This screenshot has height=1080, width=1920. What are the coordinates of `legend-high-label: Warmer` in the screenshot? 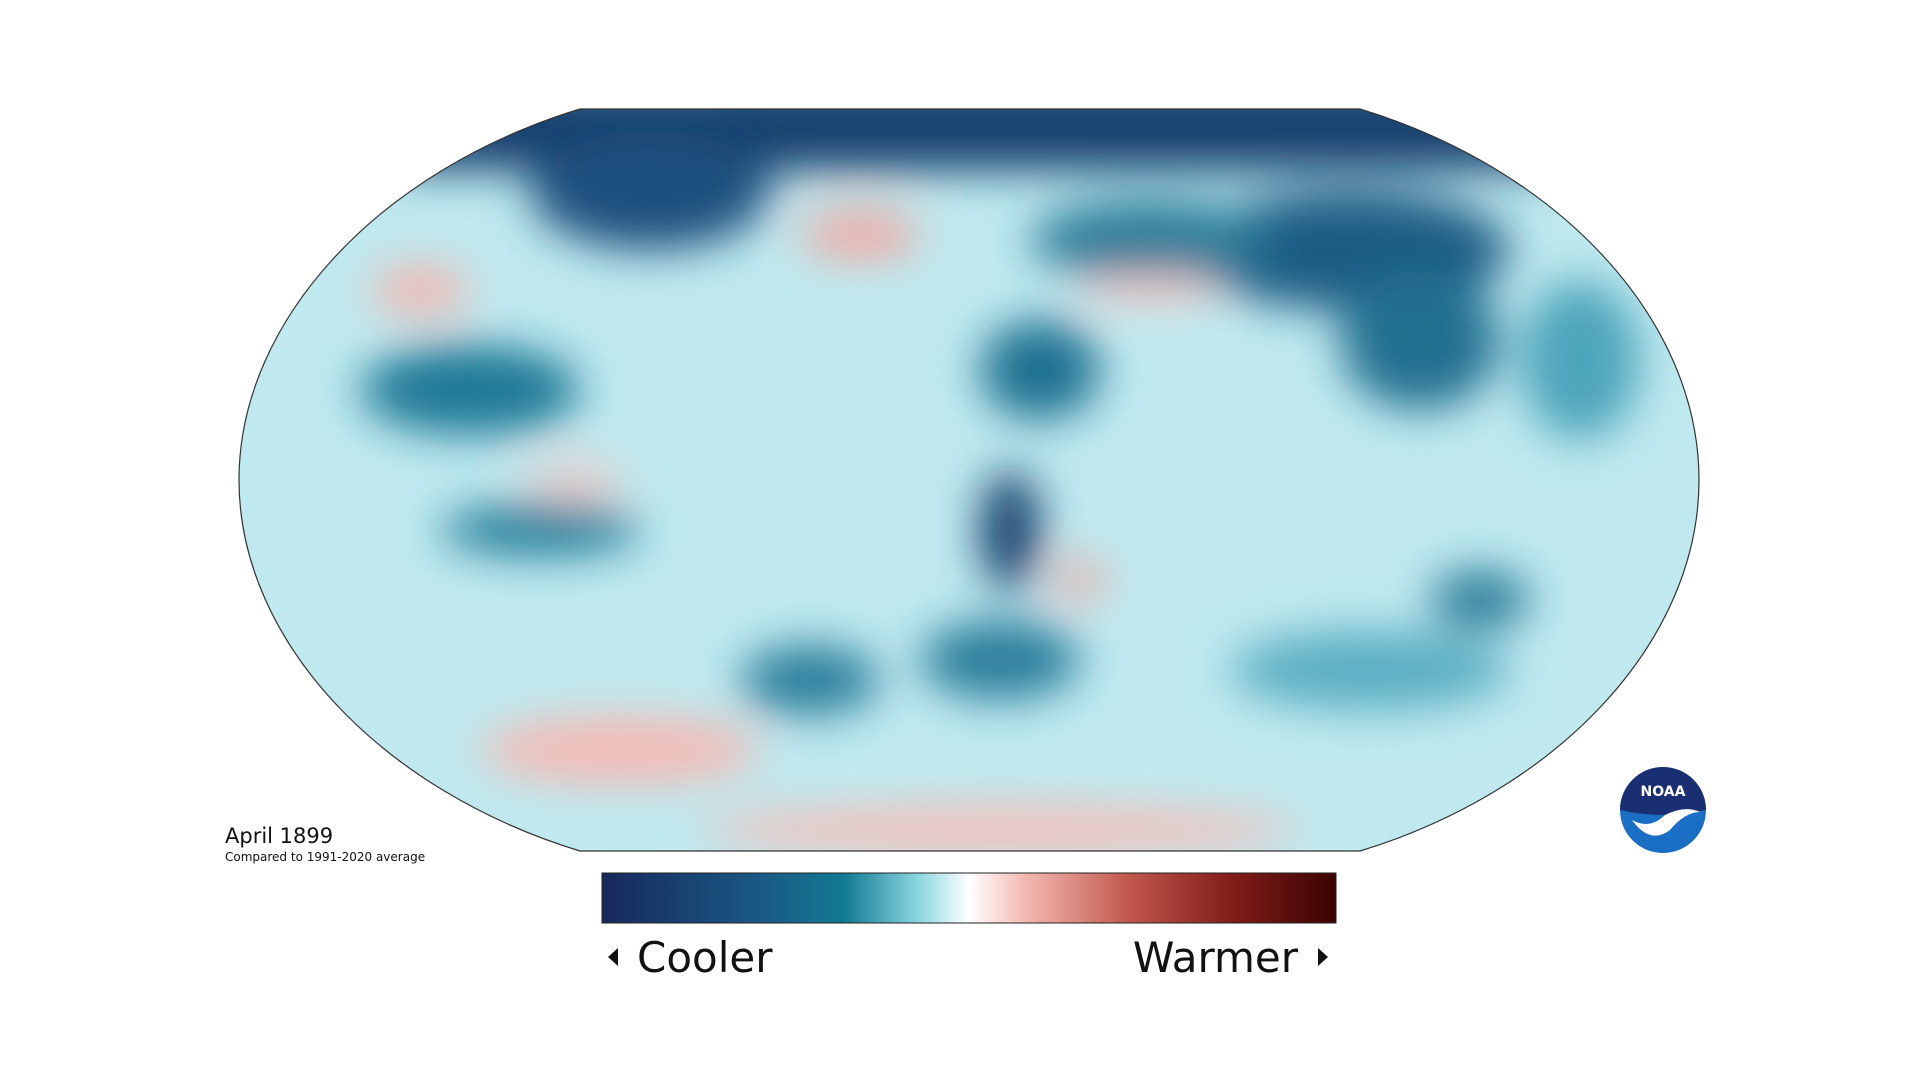 It's located at (1216, 957).